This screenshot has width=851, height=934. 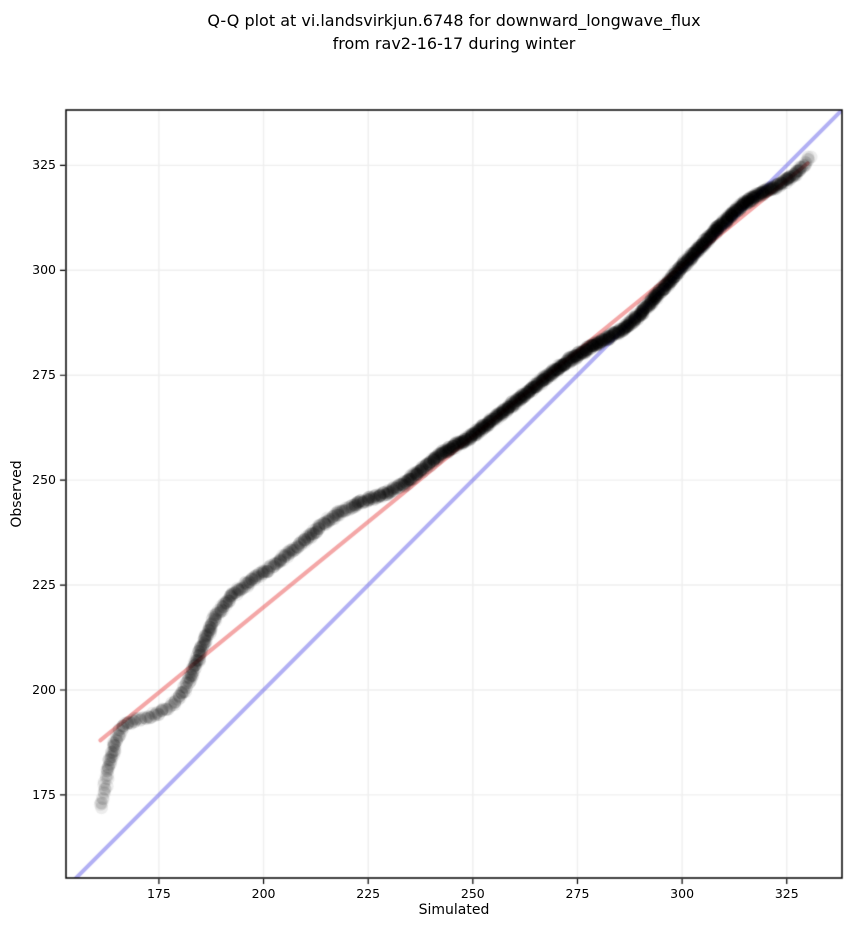 What do you see at coordinates (44, 689) in the screenshot?
I see `y-tick-label: 200` at bounding box center [44, 689].